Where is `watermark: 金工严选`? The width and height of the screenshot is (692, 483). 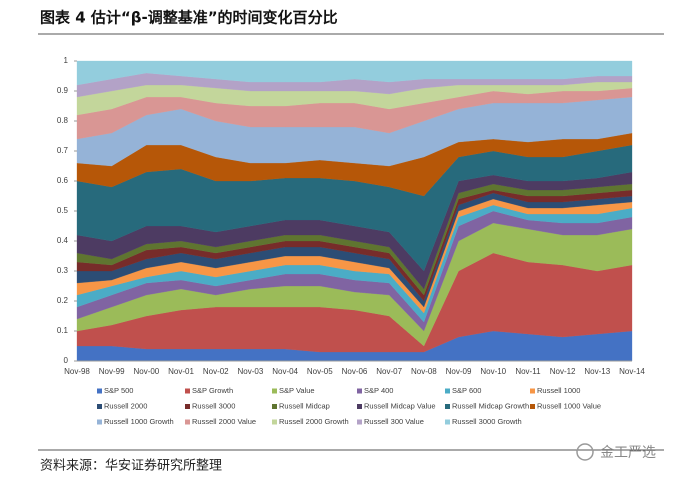 watermark: 金工严选 is located at coordinates (628, 453).